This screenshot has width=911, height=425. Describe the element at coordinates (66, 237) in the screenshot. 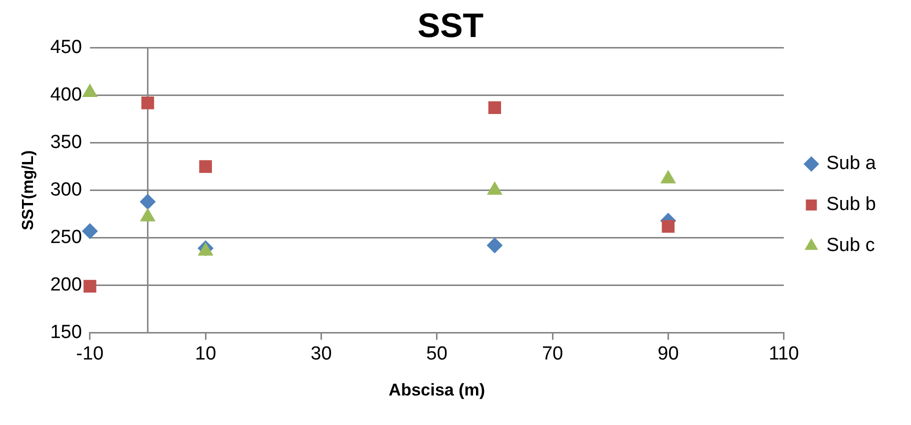

I see `y-tick-label: 250` at that location.